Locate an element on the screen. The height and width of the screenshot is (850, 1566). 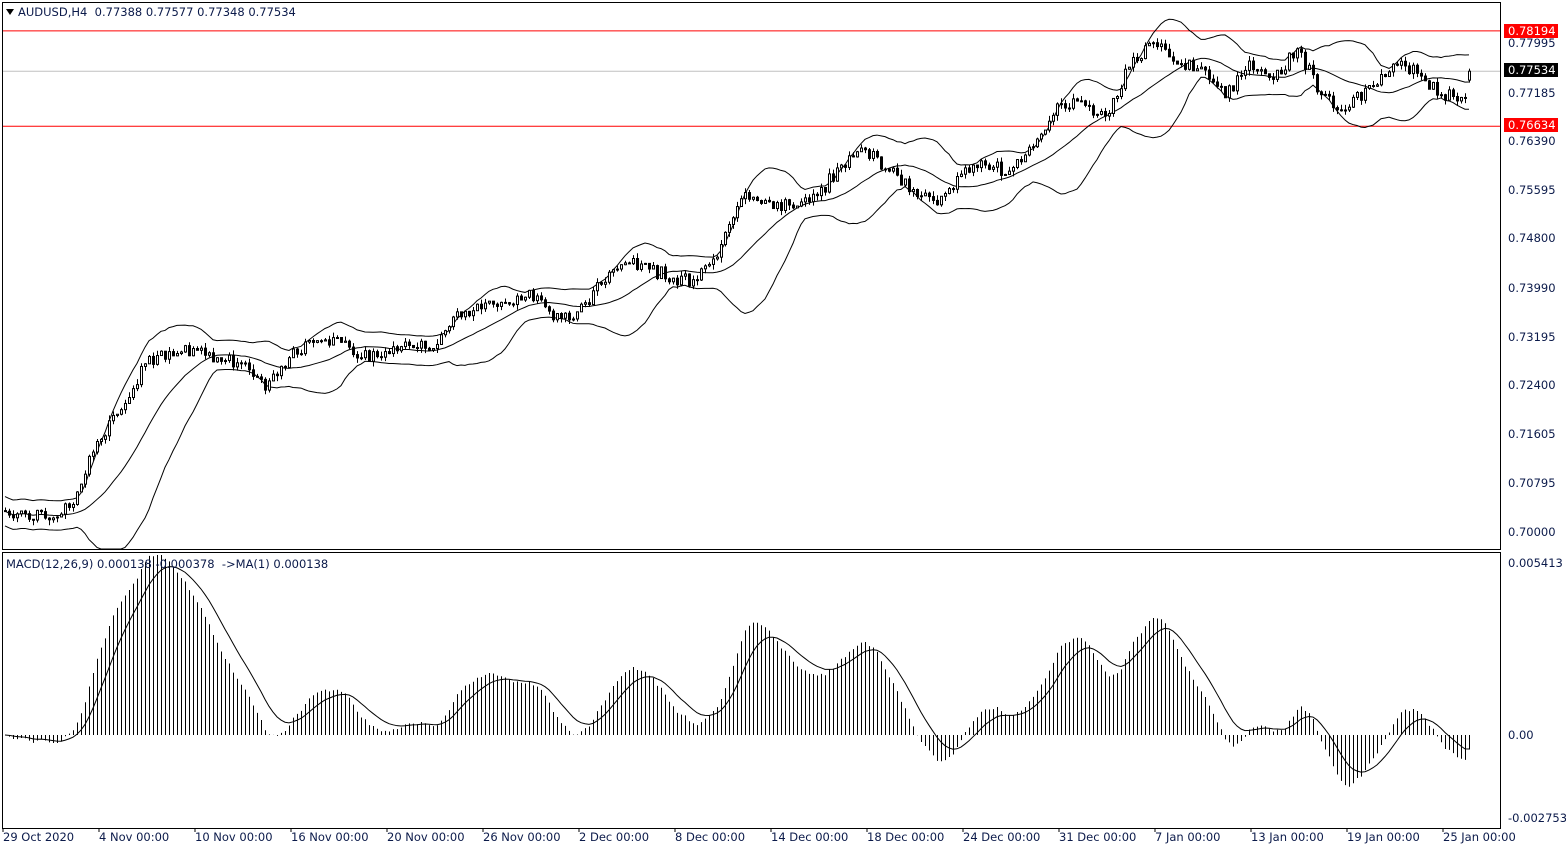
time-axis-label: 4 Nov 00:00 is located at coordinates (134, 837).